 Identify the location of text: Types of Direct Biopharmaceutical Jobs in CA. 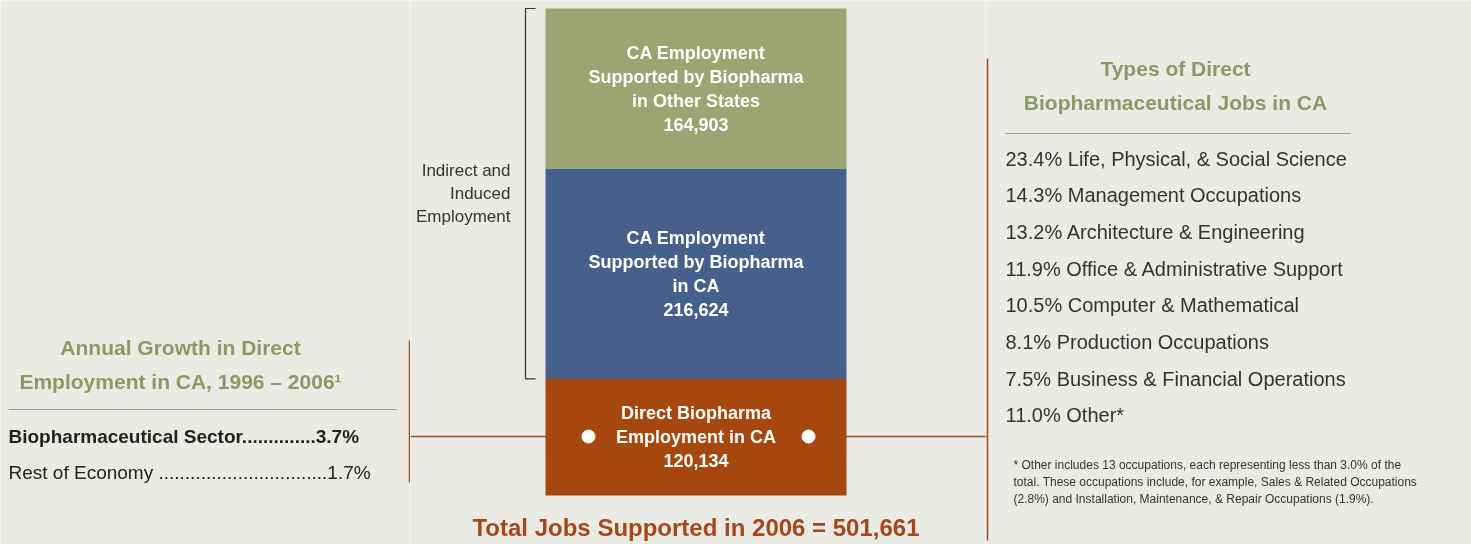
(1175, 85).